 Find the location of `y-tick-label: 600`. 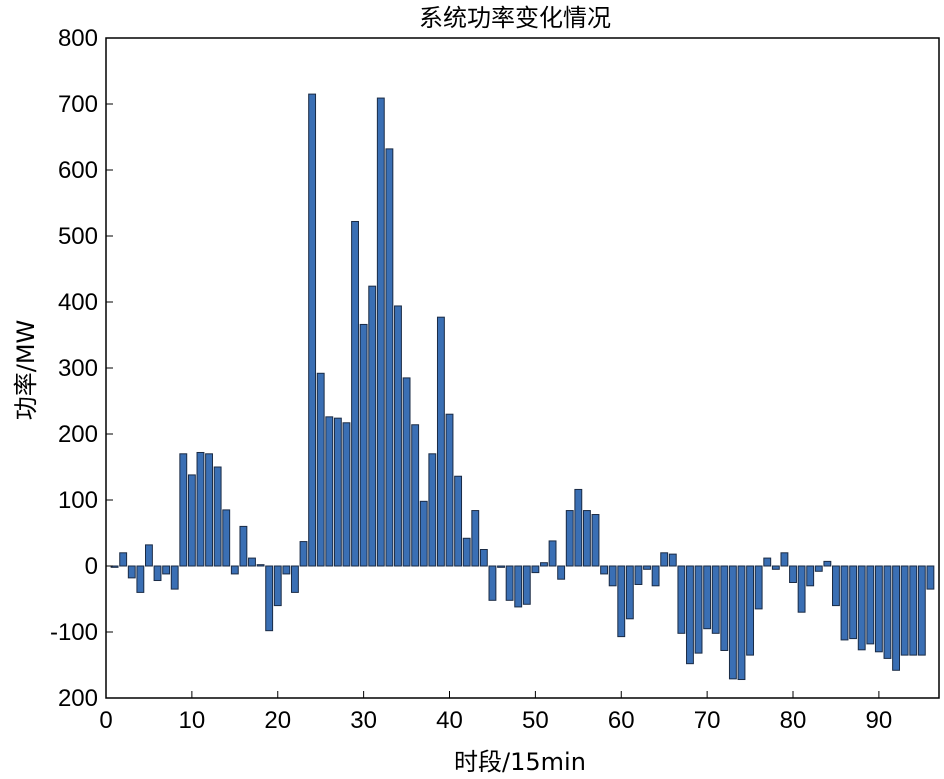

y-tick-label: 600 is located at coordinates (78, 170).